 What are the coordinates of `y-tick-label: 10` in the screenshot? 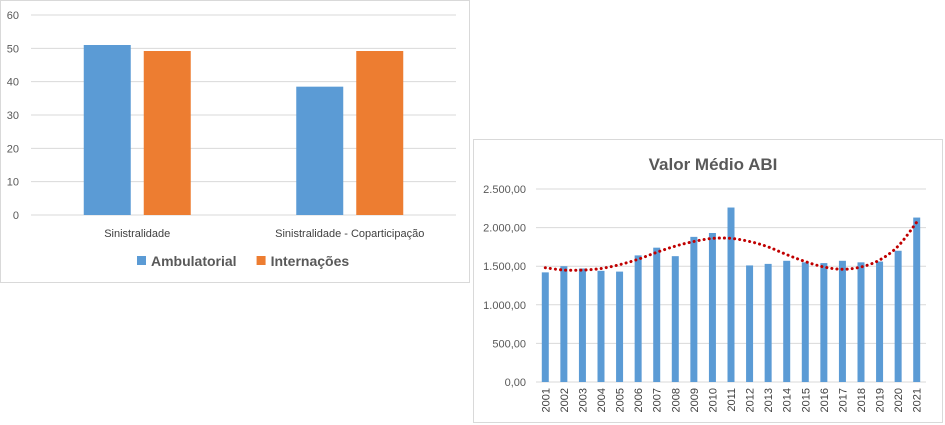 It's located at (13, 183).